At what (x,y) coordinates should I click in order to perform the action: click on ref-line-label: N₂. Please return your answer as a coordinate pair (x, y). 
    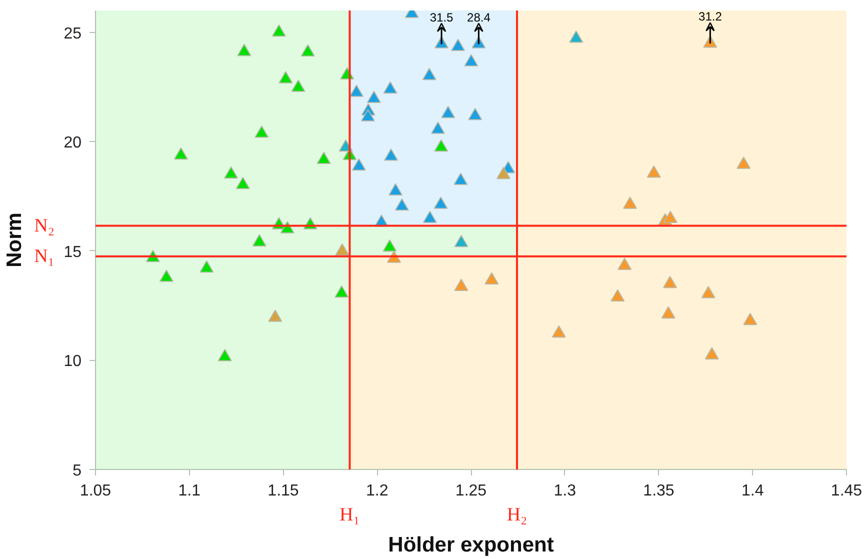
    Looking at the image, I should click on (44, 225).